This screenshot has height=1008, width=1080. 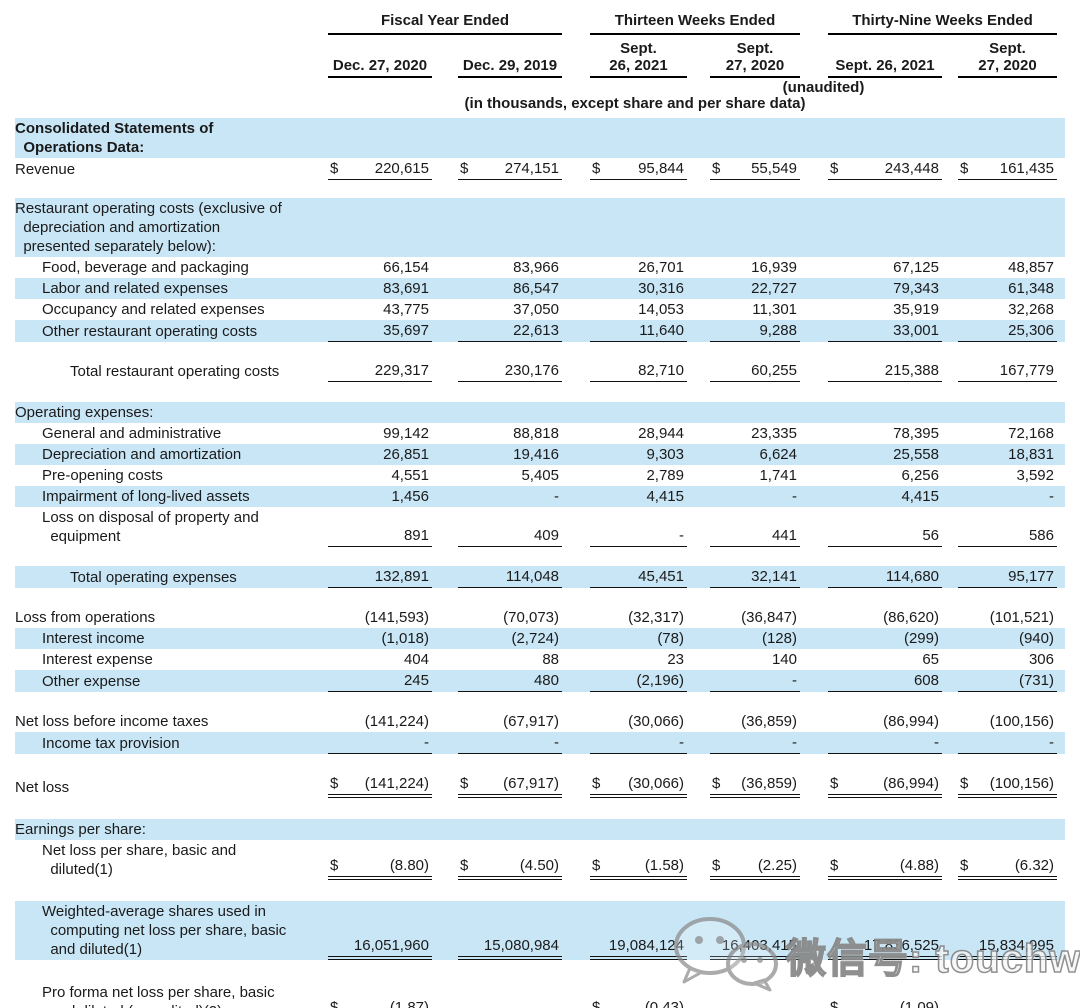 I want to click on row-value: 60,255, so click(x=755, y=371).